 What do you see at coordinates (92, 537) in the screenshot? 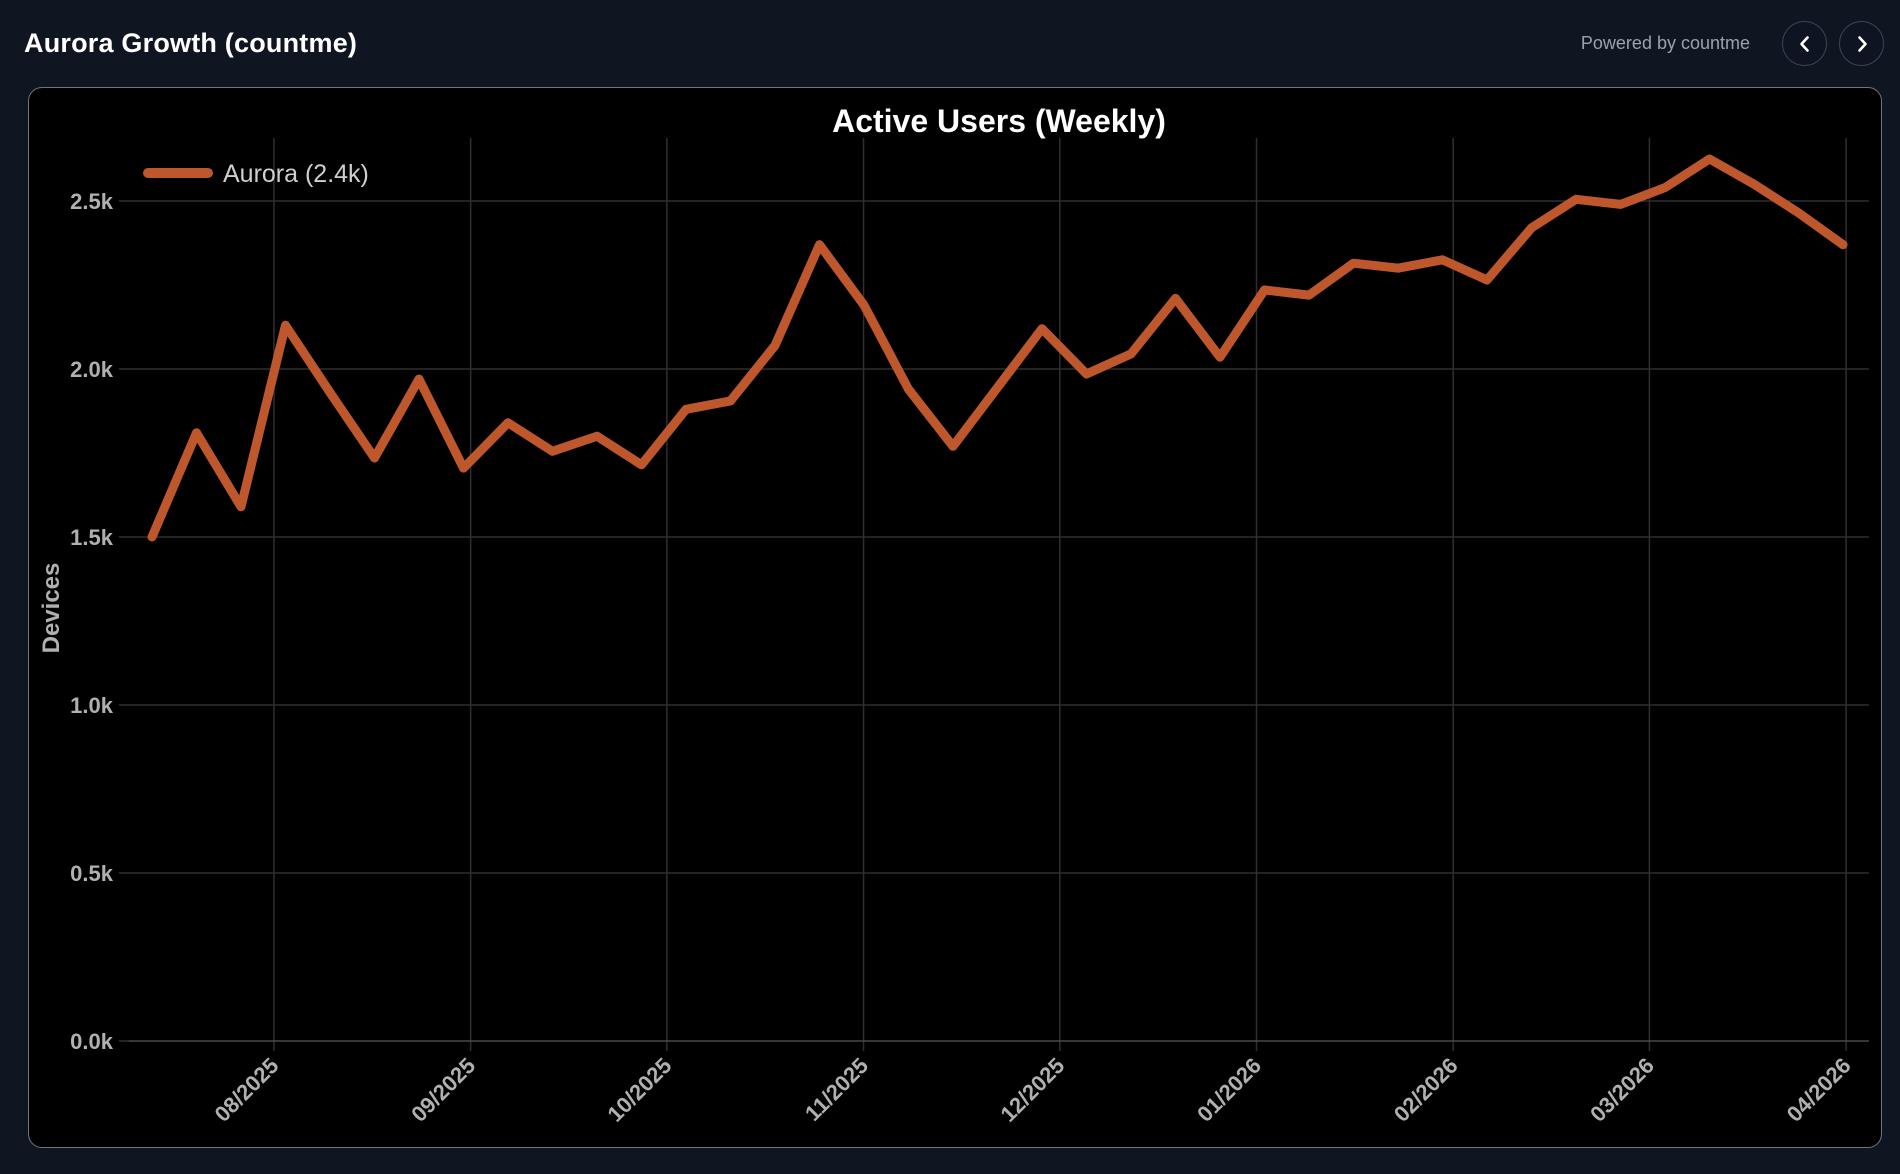
I see `y-tick-label: 1.5k` at bounding box center [92, 537].